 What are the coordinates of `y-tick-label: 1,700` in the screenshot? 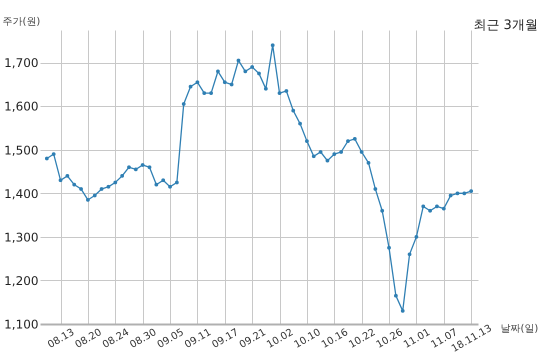 It's located at (21, 63).